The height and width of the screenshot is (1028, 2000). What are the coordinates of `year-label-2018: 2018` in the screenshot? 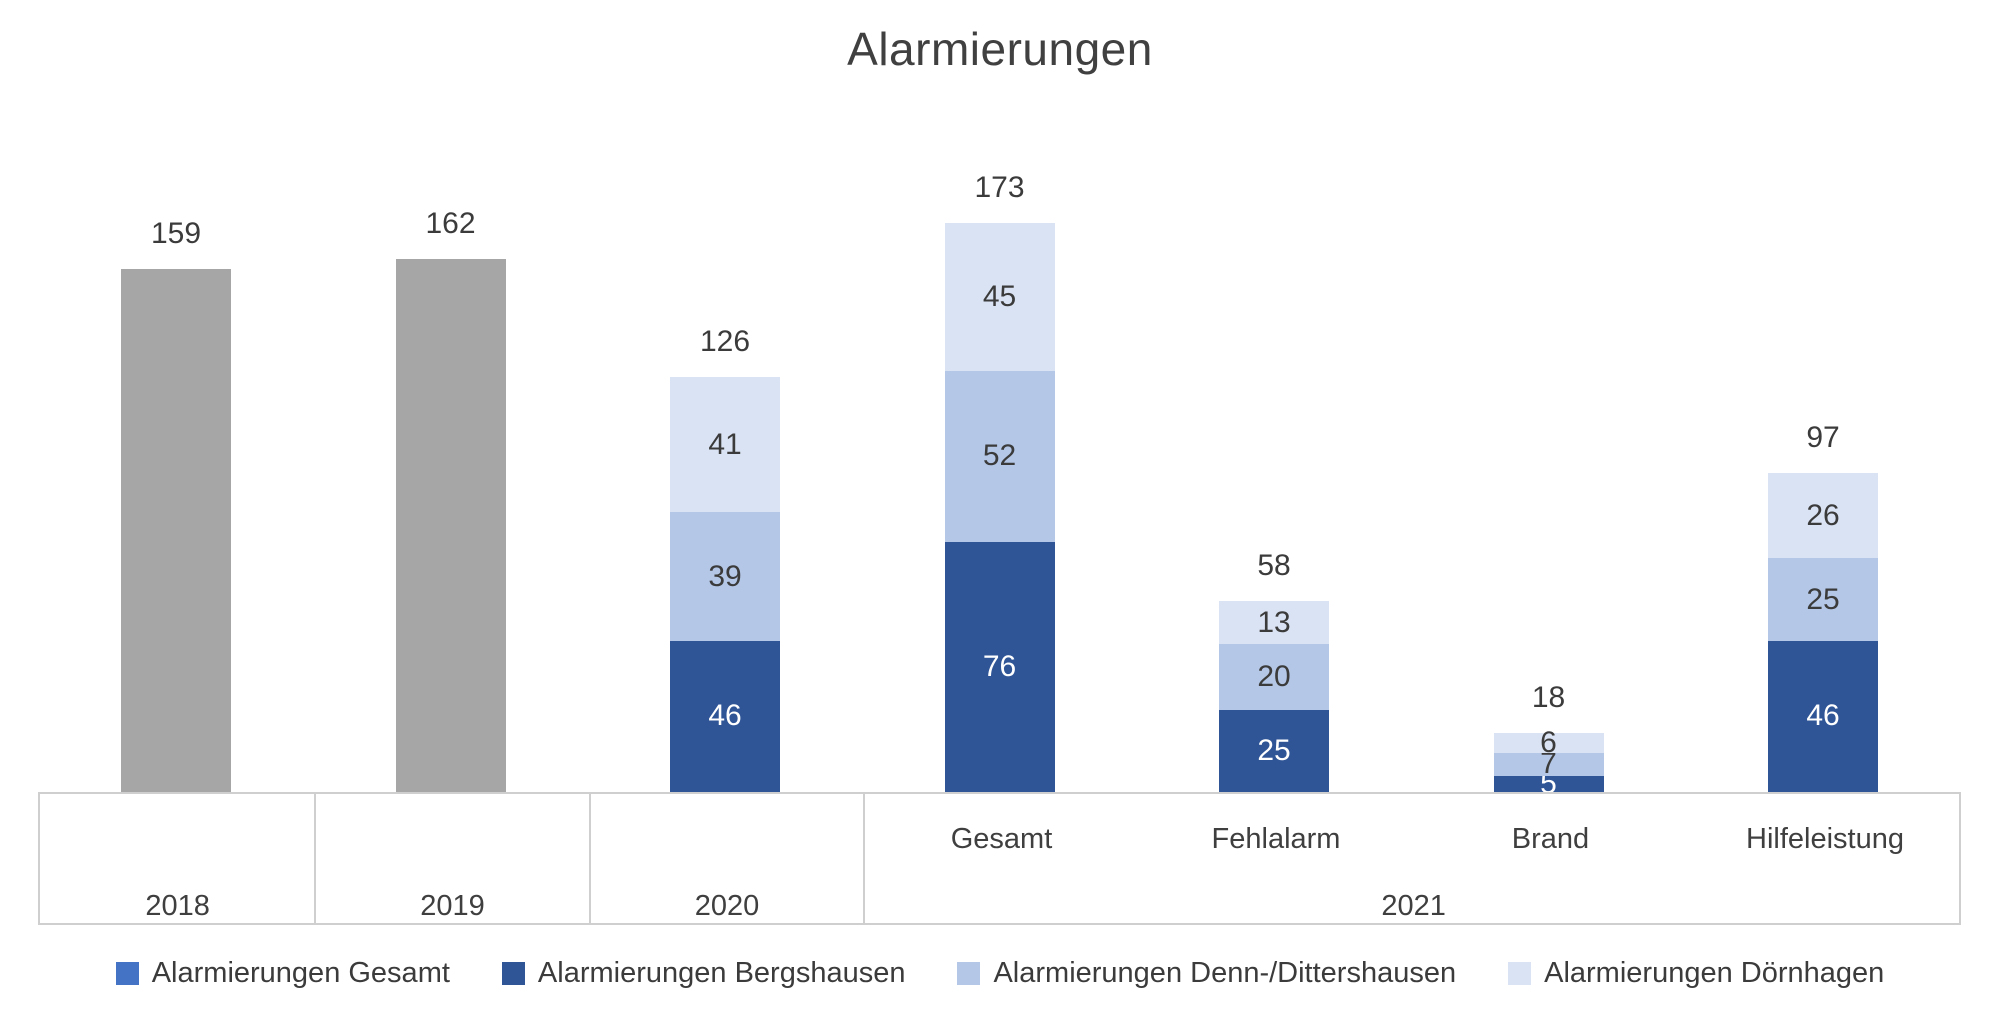 It's located at (177, 906).